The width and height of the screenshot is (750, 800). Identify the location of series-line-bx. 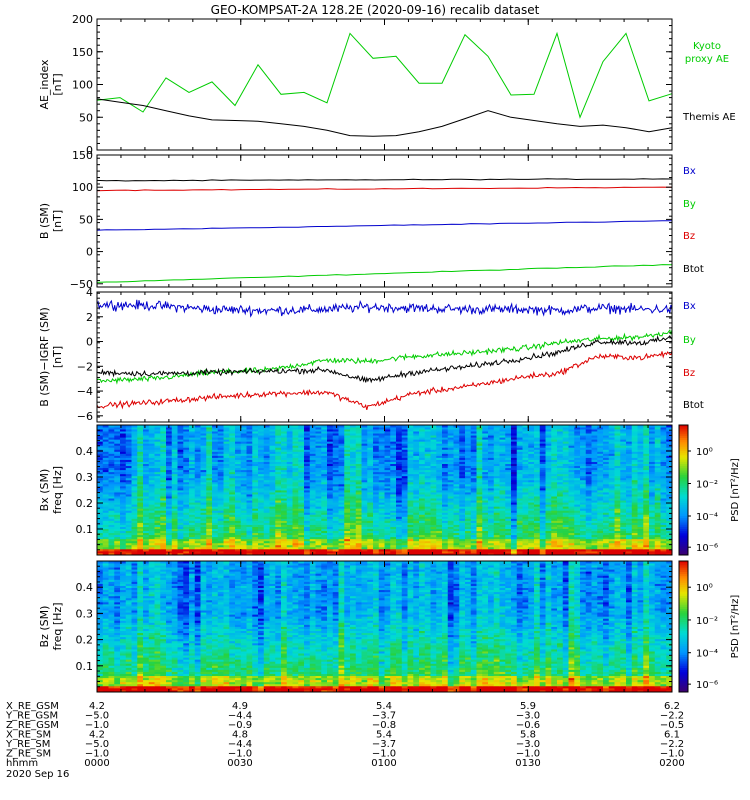
(384, 225).